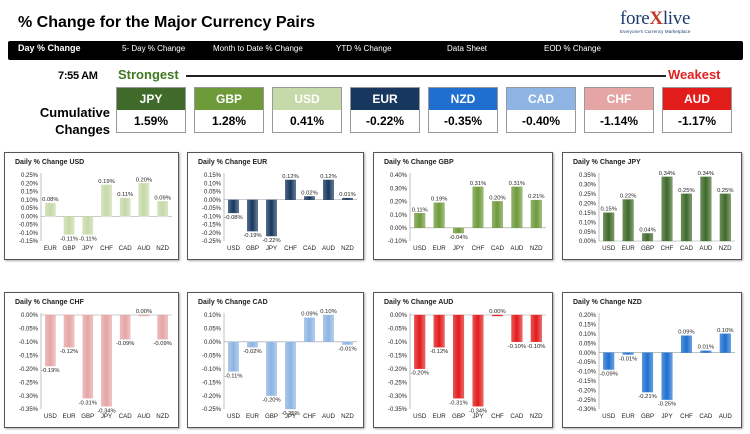 Image resolution: width=750 pixels, height=434 pixels. I want to click on pair-value: -0.22%, so click(385, 121).